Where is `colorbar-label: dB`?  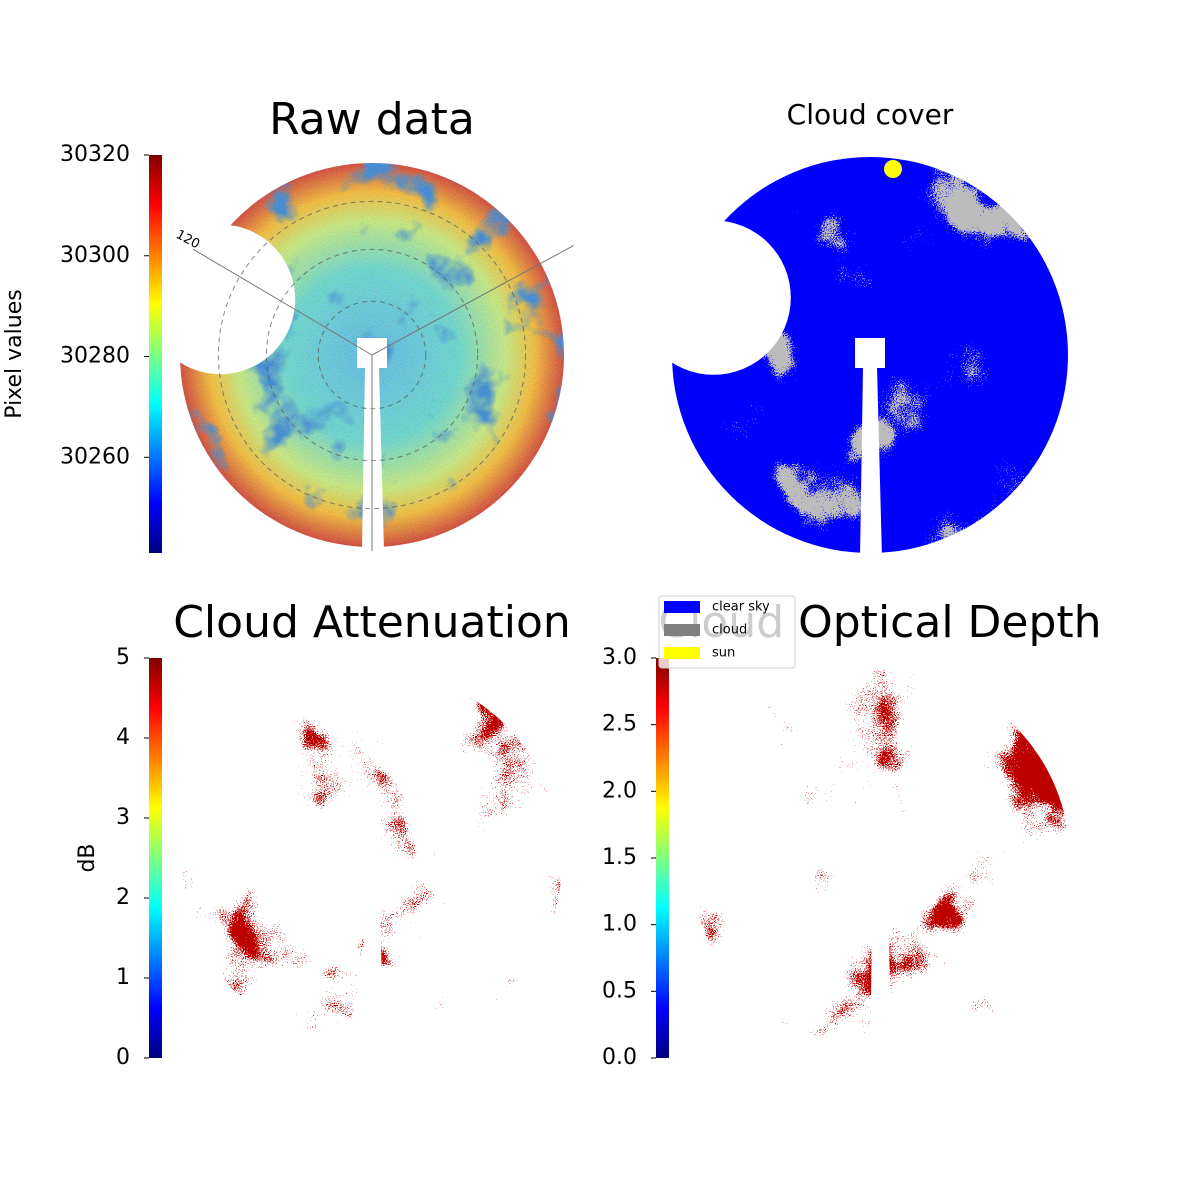
colorbar-label: dB is located at coordinates (87, 857).